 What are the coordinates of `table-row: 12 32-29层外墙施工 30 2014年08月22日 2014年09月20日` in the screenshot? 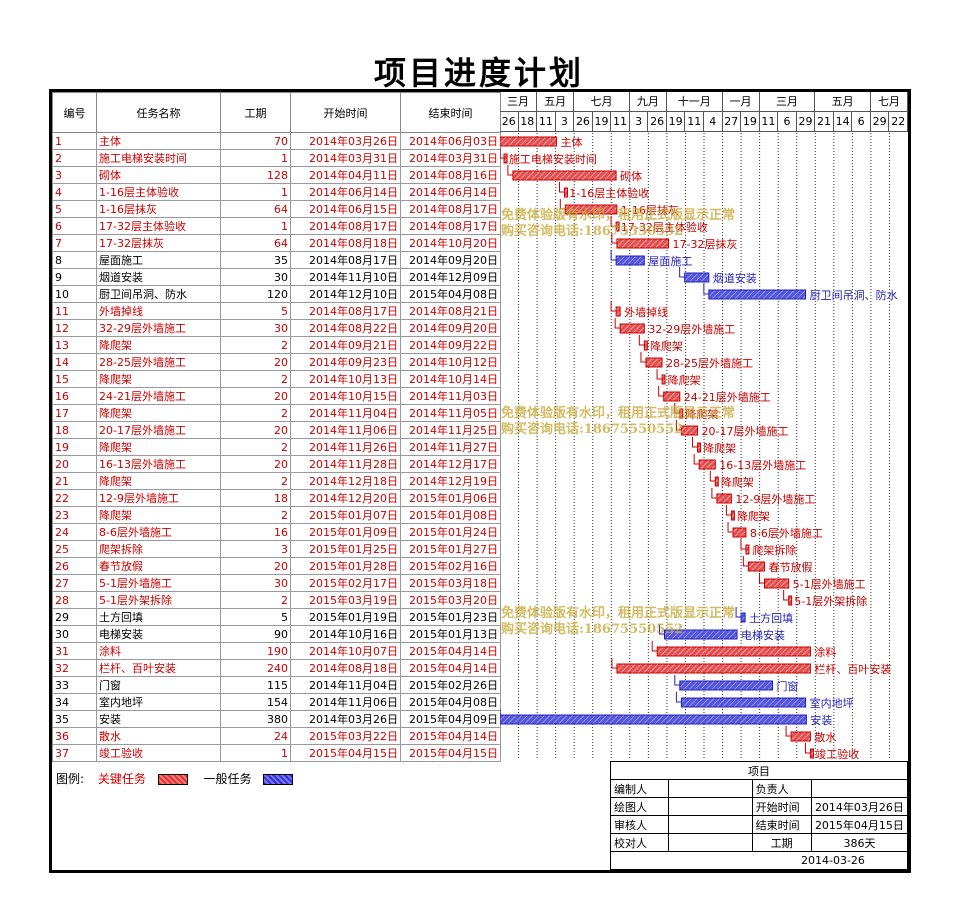 It's located at (276, 328).